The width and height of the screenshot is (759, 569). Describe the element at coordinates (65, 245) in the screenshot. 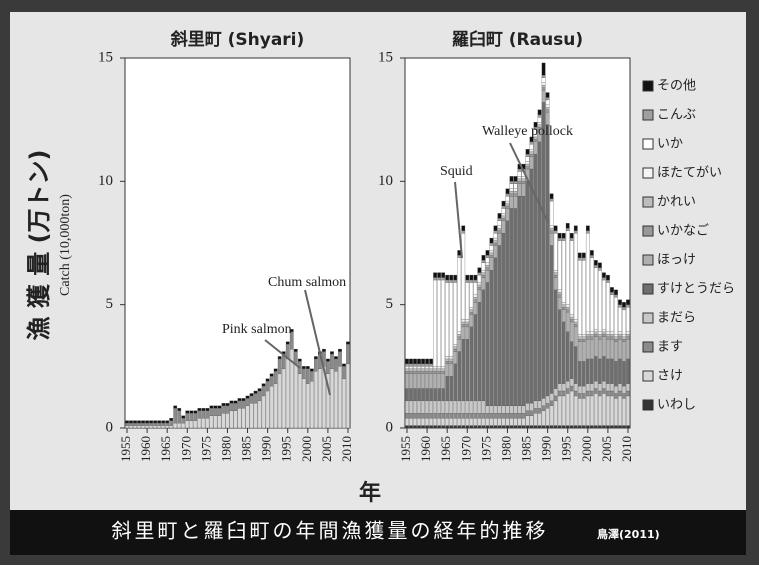

I see `y-label-en: Catch (10,000ton)` at that location.